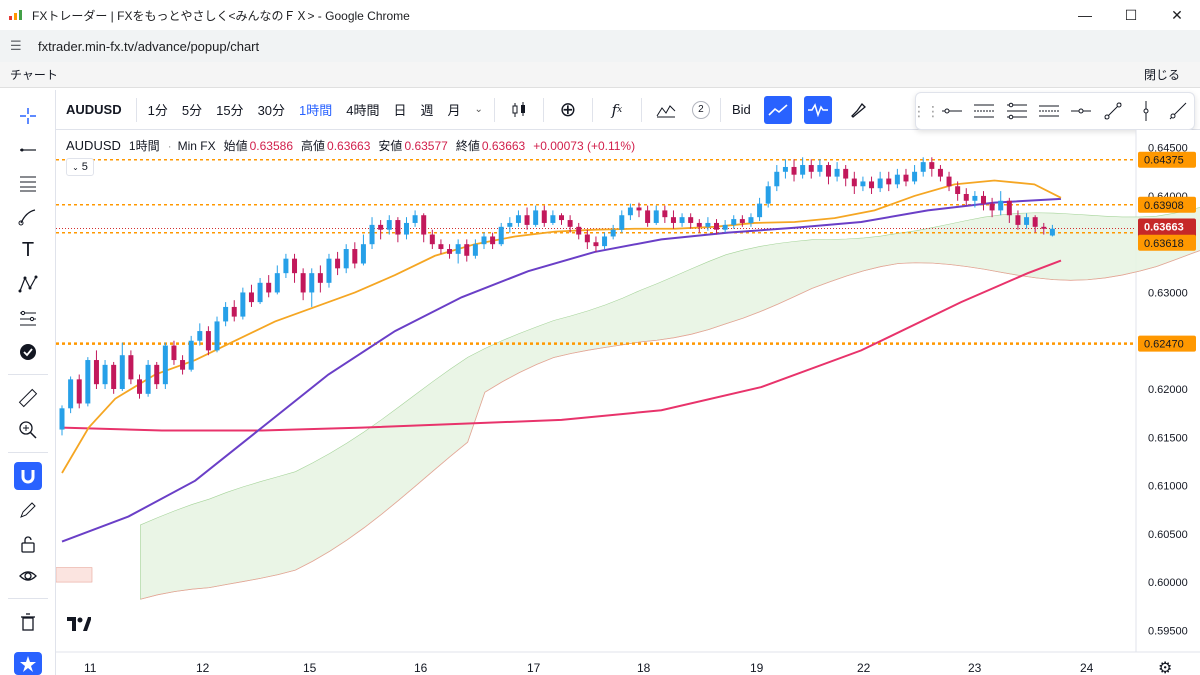  What do you see at coordinates (28, 352) in the screenshot?
I see `icons-tool-icon` at bounding box center [28, 352].